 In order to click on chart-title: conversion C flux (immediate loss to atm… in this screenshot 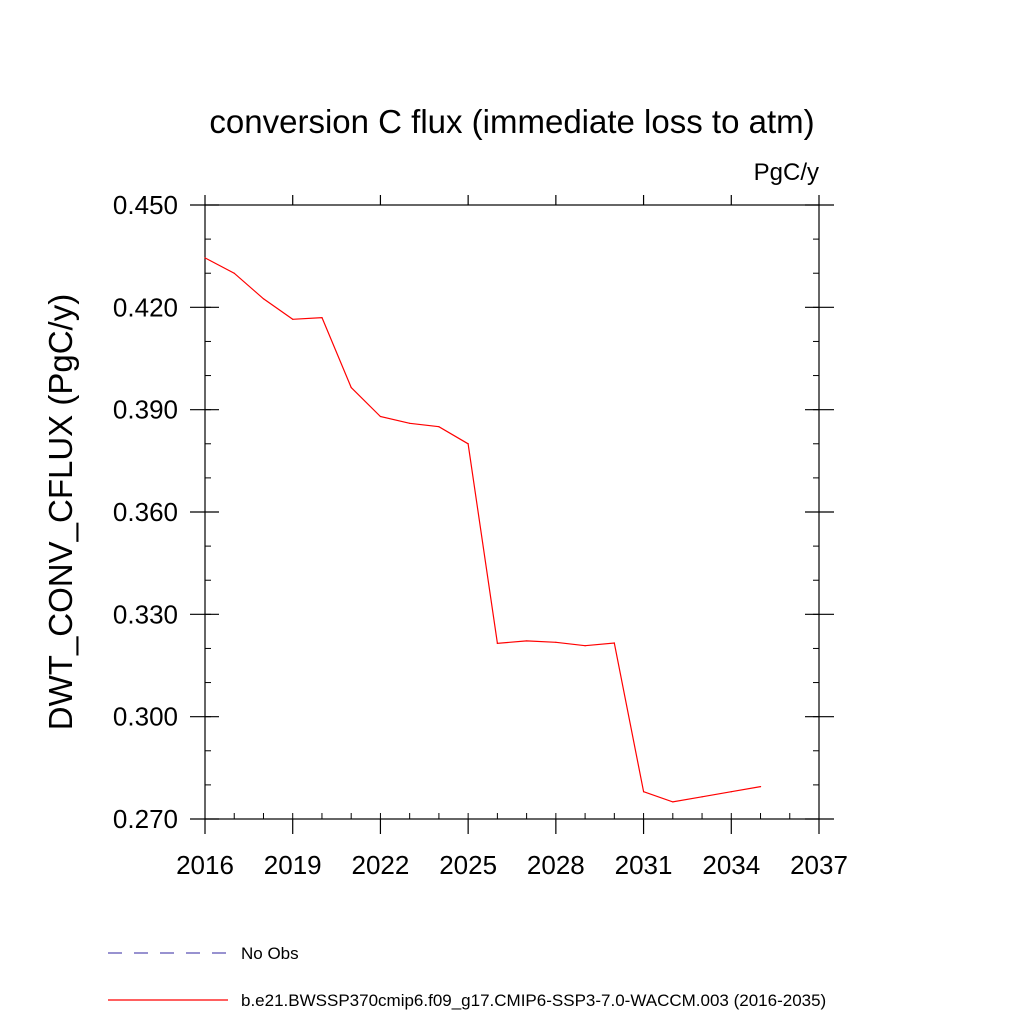, I will do `click(511, 121)`.